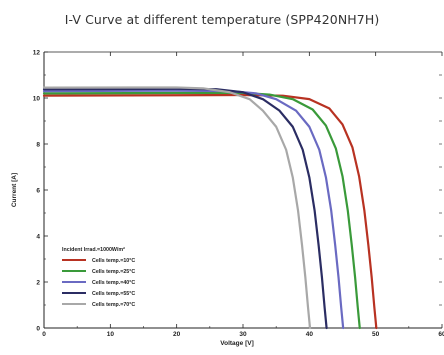  What do you see at coordinates (113, 261) in the screenshot?
I see `legend-label: Cells temp.=10°C` at bounding box center [113, 261].